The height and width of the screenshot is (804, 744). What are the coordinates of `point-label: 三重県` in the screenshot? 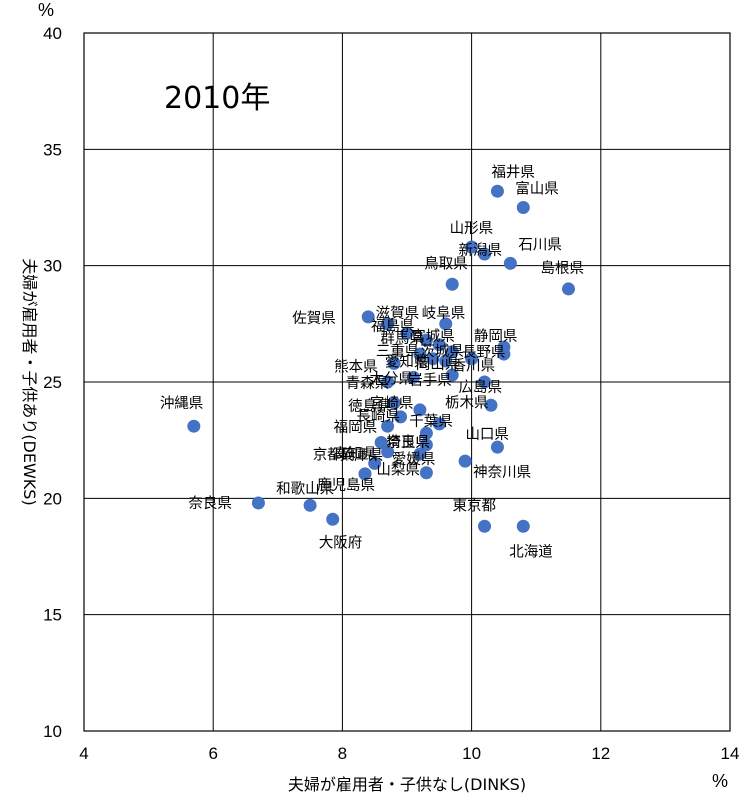 It's located at (398, 351).